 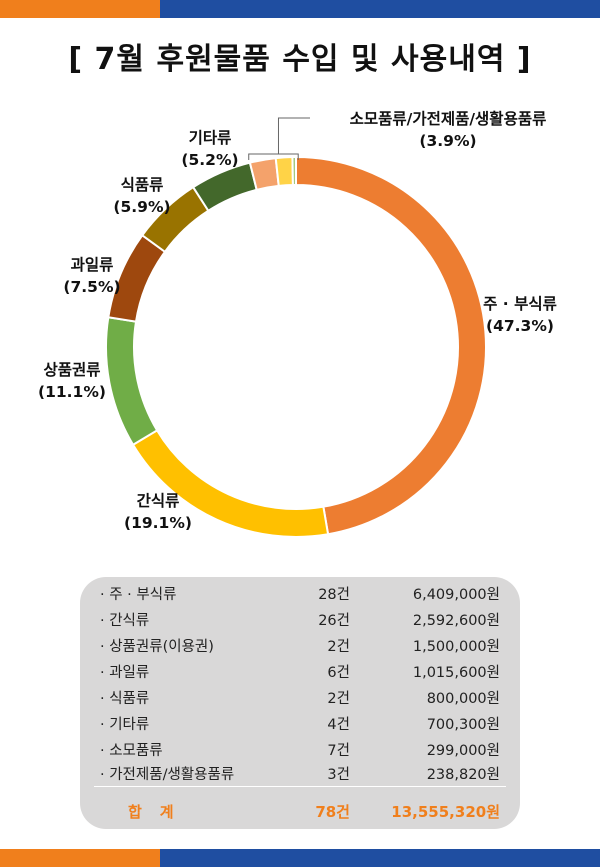 What do you see at coordinates (210, 138) in the screenshot?
I see `slice-label: 기타류` at bounding box center [210, 138].